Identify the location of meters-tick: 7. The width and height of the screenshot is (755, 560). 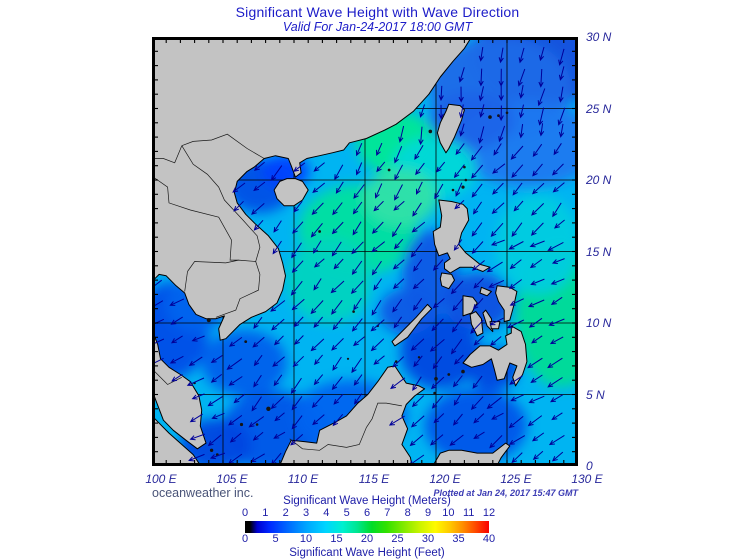
(387, 513).